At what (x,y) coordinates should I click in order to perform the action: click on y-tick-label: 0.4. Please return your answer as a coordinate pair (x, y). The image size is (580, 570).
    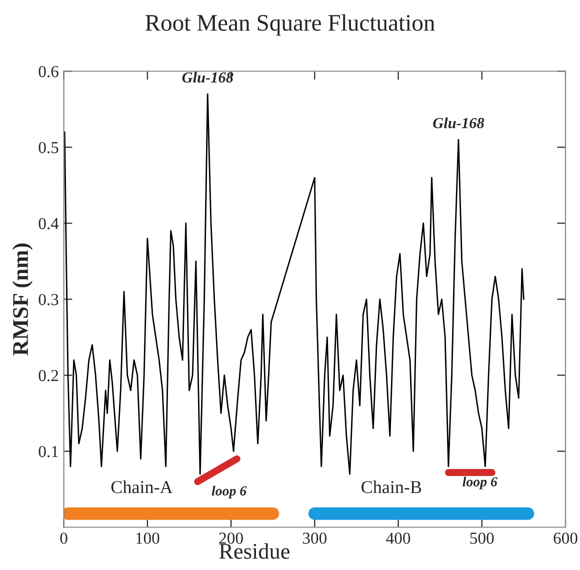
    Looking at the image, I should click on (48, 224).